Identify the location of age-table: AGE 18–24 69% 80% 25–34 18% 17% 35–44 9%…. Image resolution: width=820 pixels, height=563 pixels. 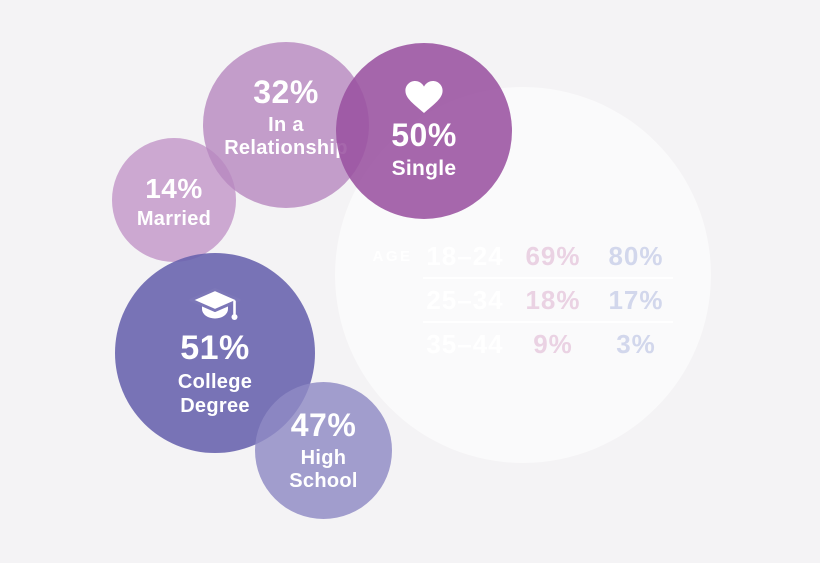
(520, 300).